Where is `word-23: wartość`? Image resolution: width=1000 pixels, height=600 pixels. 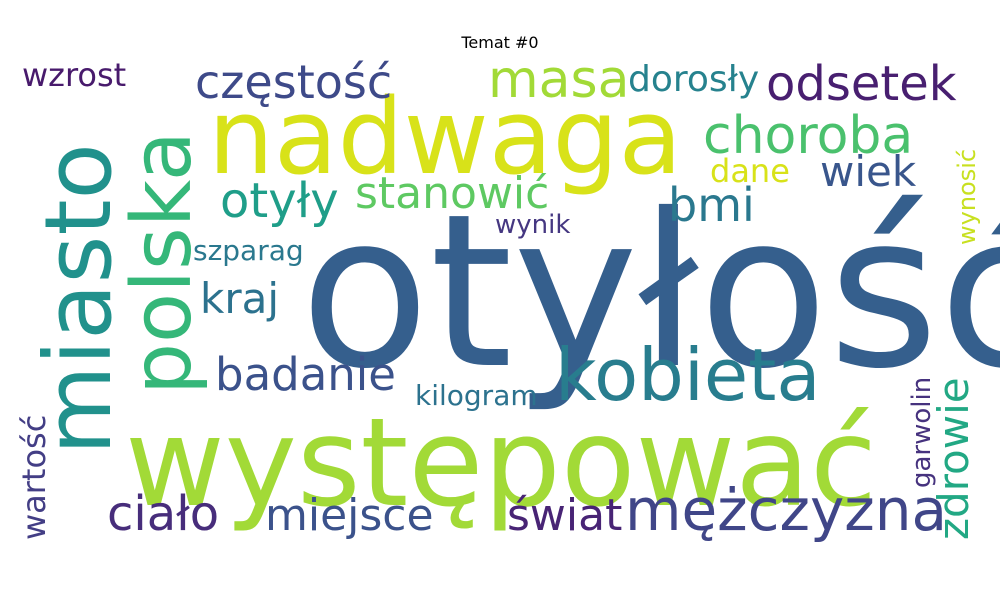 word-23: wartość is located at coordinates (34, 477).